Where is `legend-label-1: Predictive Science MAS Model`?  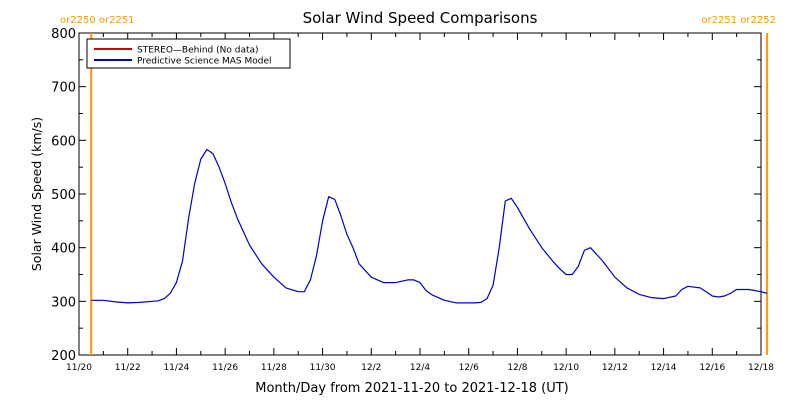 legend-label-1: Predictive Science MAS Model is located at coordinates (204, 62).